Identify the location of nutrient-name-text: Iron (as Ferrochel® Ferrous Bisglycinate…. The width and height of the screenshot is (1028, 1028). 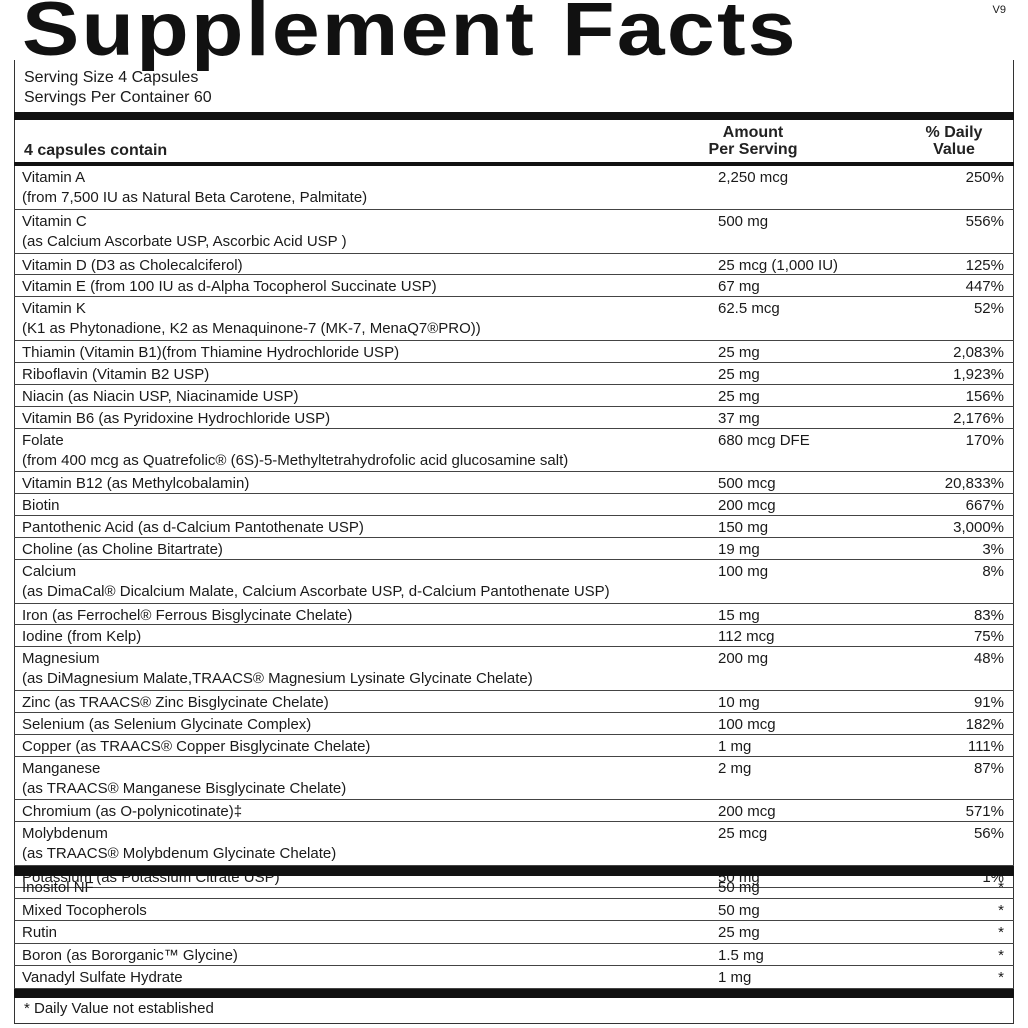
(187, 615).